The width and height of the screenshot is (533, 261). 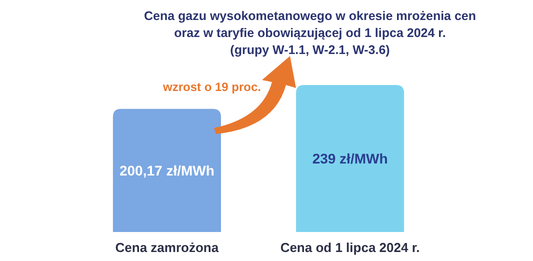 What do you see at coordinates (166, 170) in the screenshot?
I see `data-label: 200,17 zł/MWh` at bounding box center [166, 170].